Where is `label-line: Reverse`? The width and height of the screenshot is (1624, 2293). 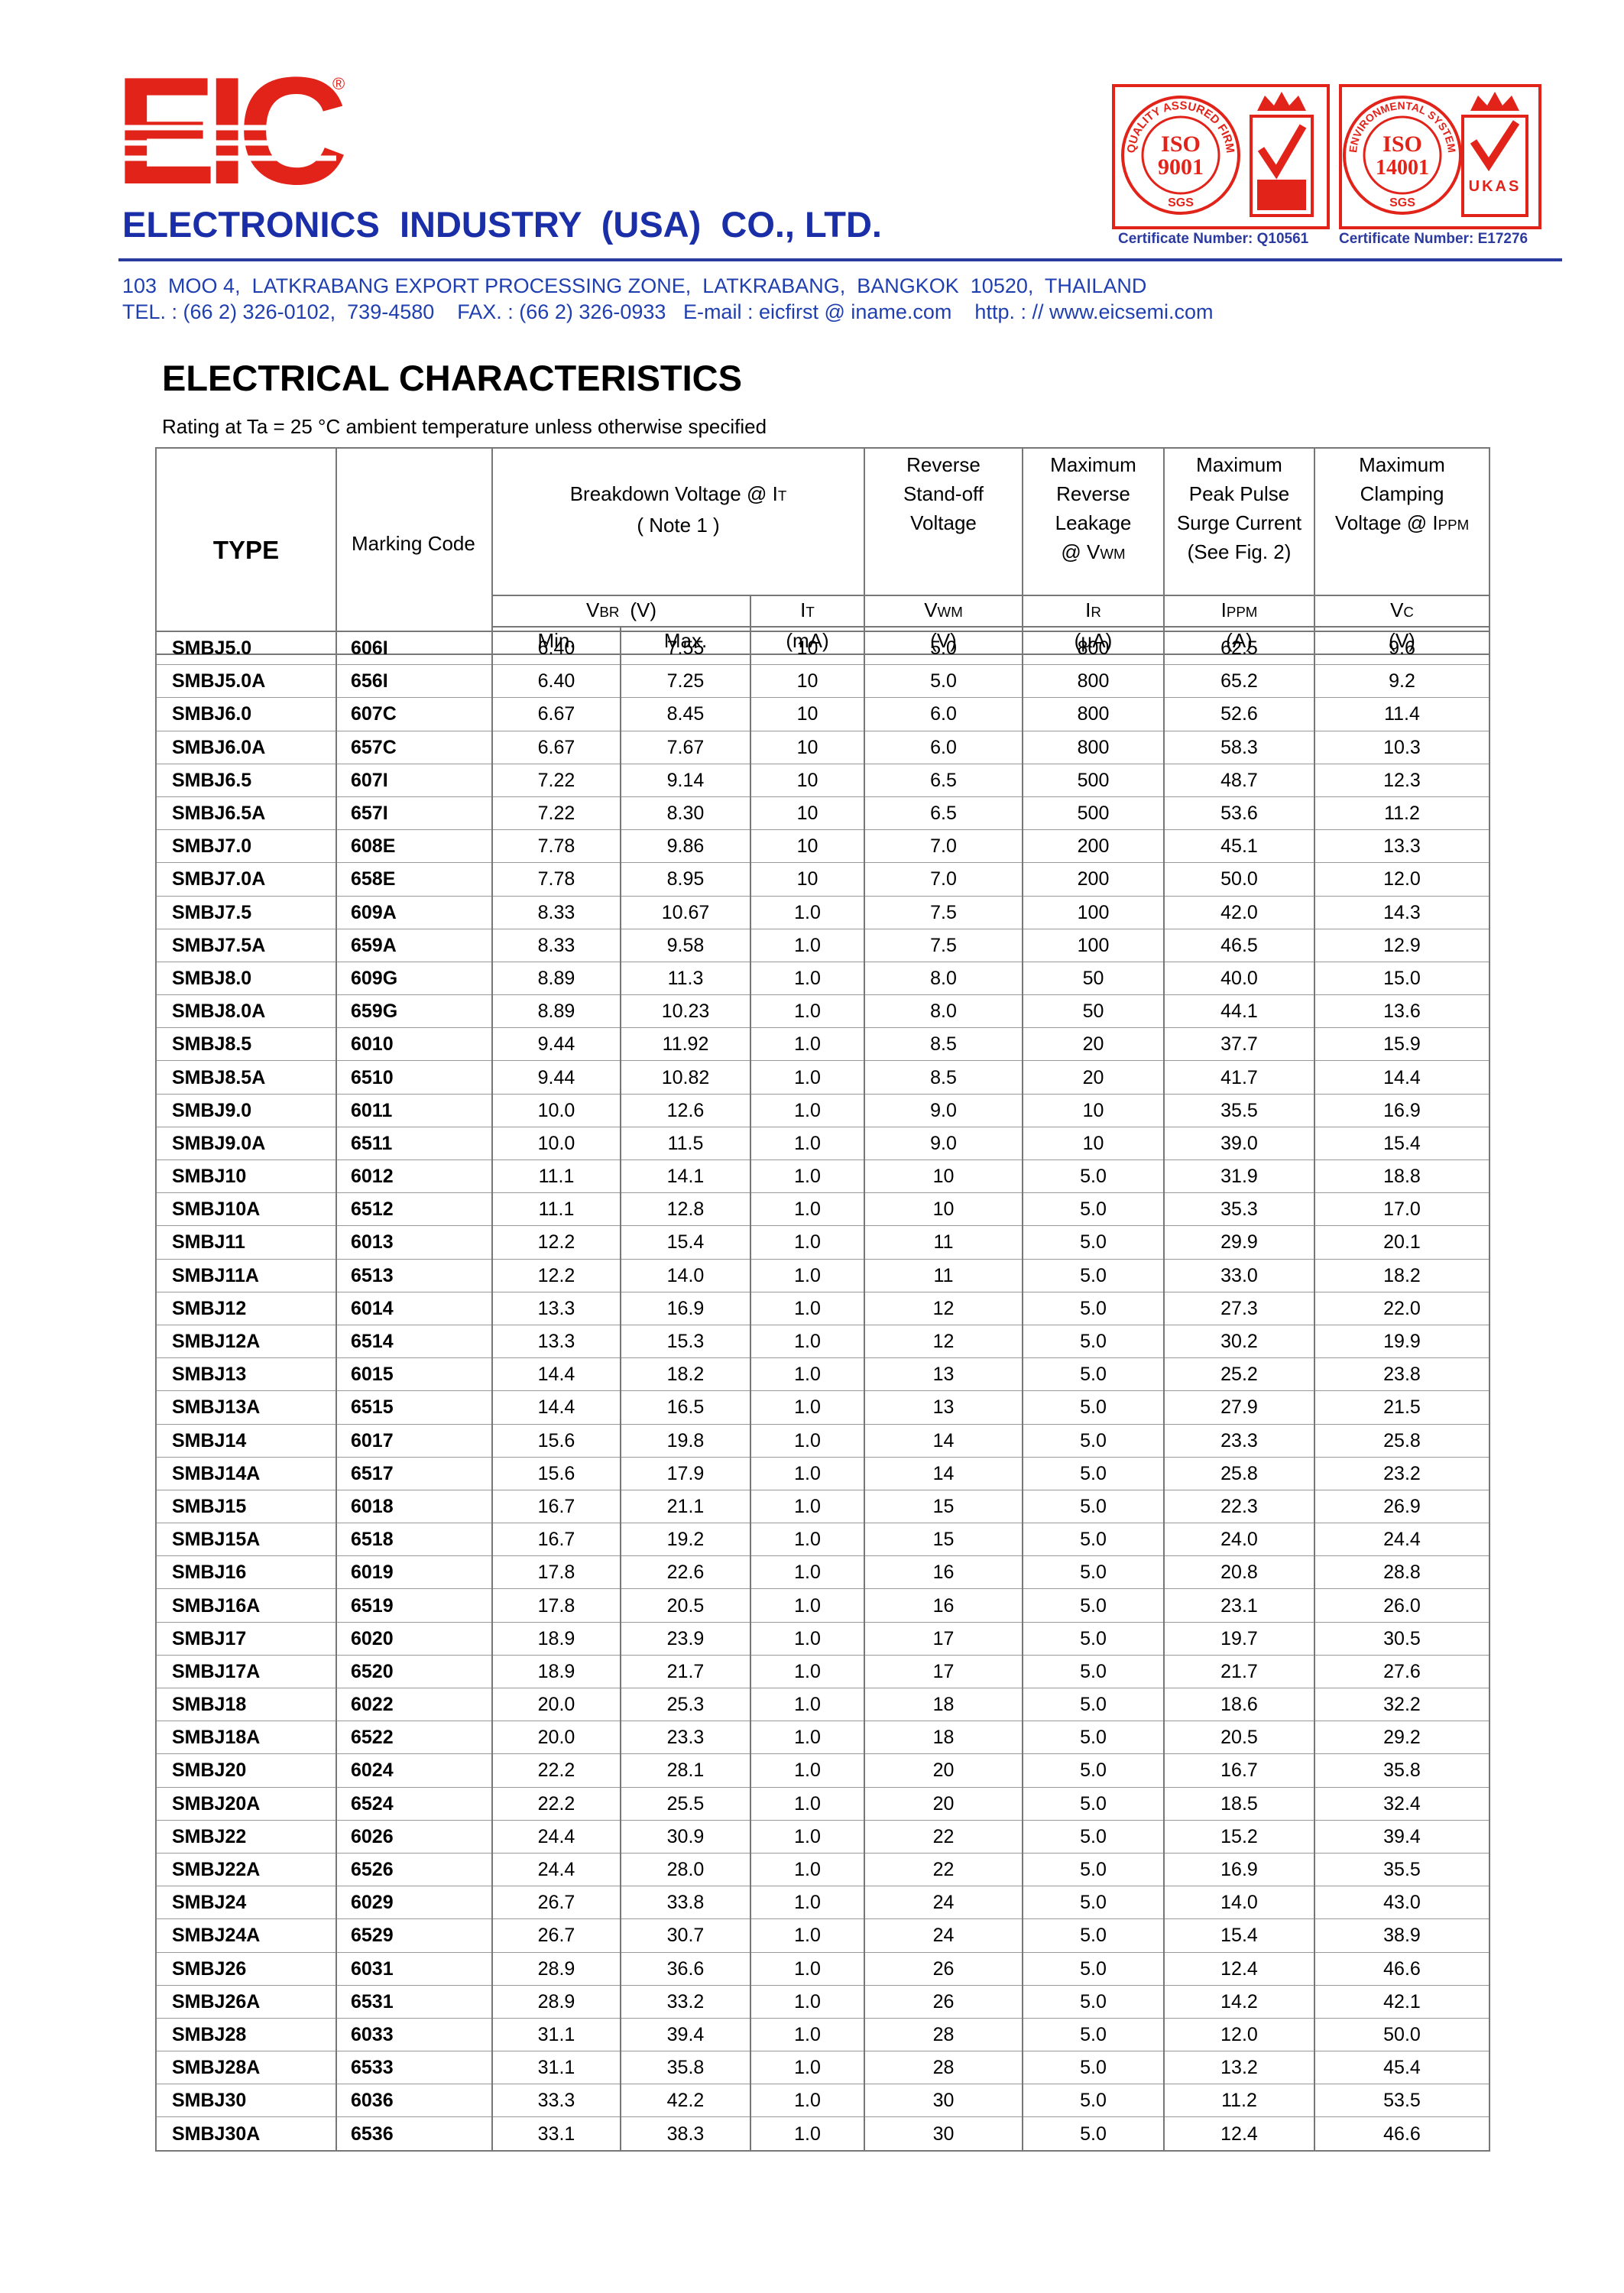 label-line: Reverse is located at coordinates (943, 465).